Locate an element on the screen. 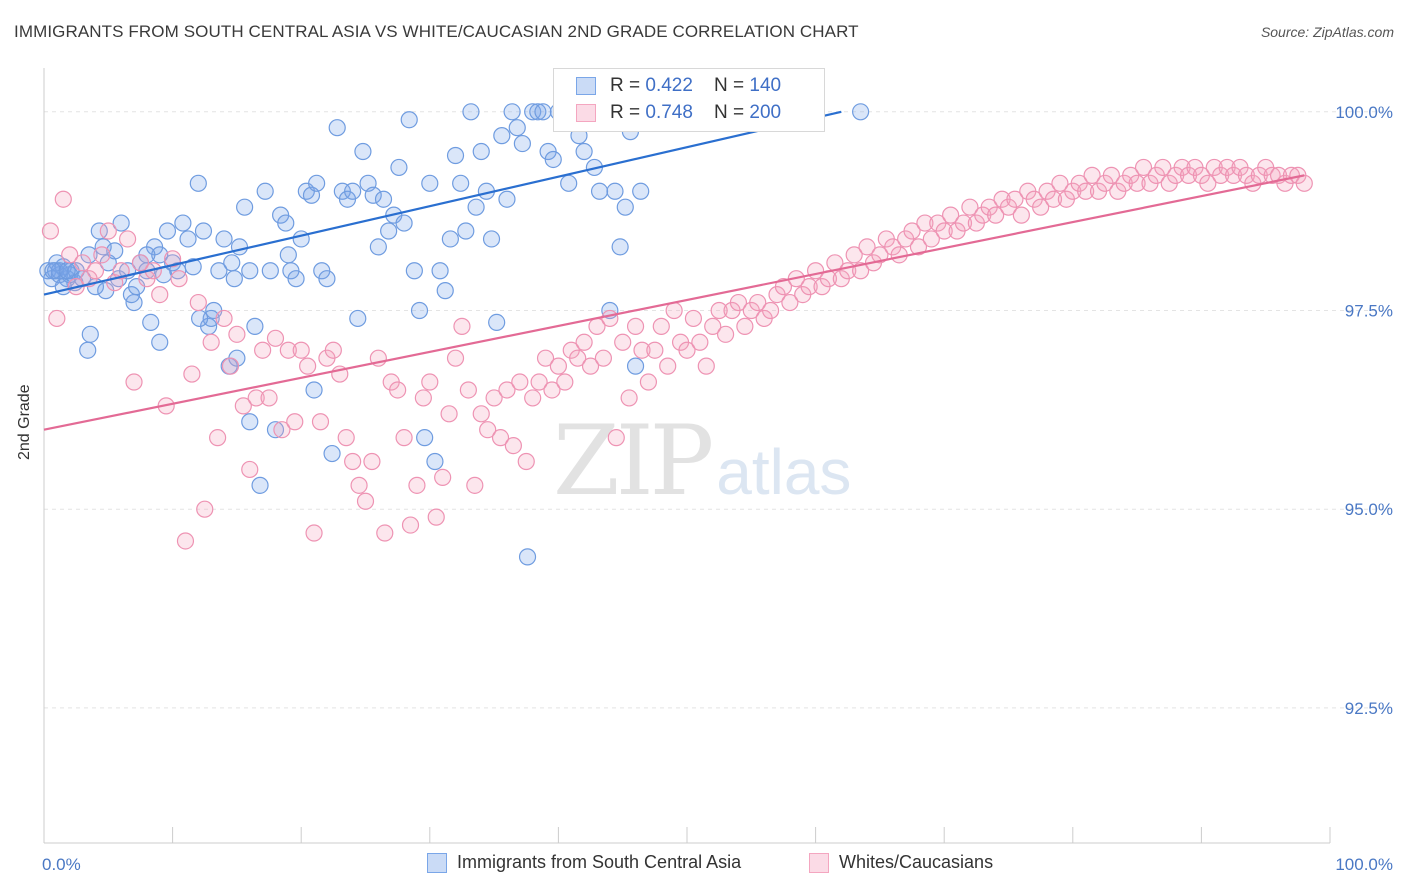 This screenshot has width=1406, height=892. legend-n-blue: 140 is located at coordinates (765, 85).